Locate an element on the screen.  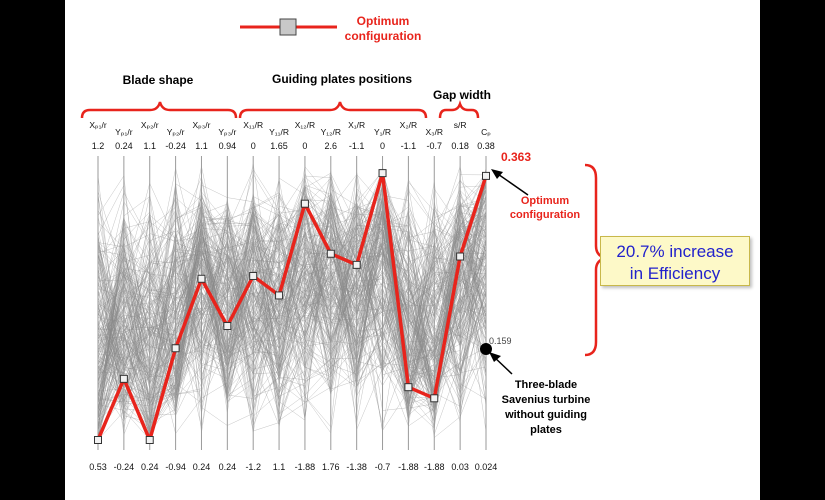
axis-label: Xₚ₃/r is located at coordinates (201, 125).